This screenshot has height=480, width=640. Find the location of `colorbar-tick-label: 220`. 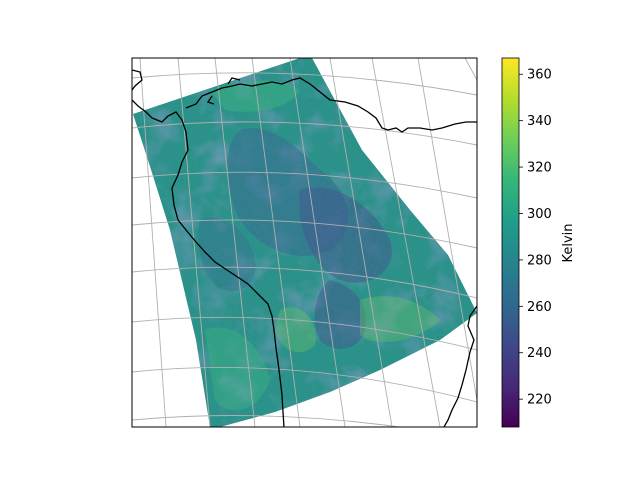

colorbar-tick-label: 220 is located at coordinates (539, 400).